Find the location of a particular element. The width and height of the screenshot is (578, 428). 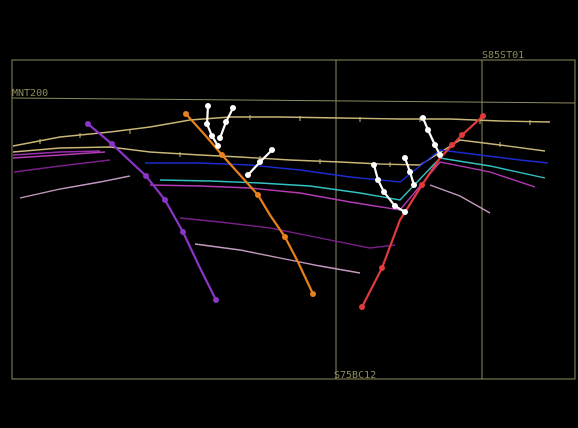

horizon-purple-deep is located at coordinates (287, 233).